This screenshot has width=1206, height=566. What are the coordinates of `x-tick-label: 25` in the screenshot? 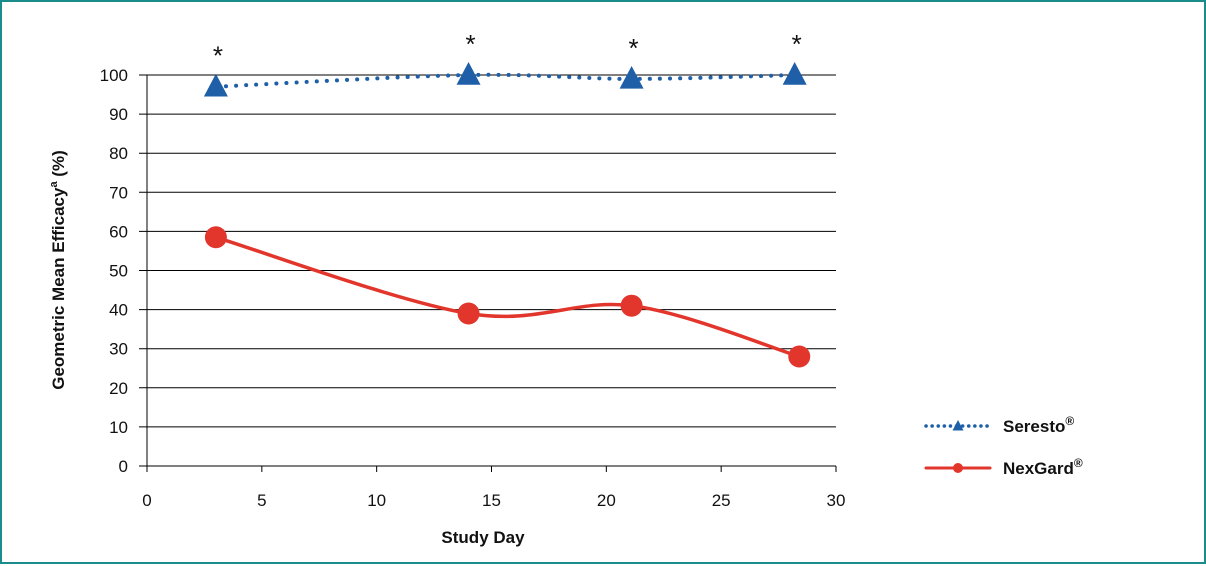 It's located at (721, 500).